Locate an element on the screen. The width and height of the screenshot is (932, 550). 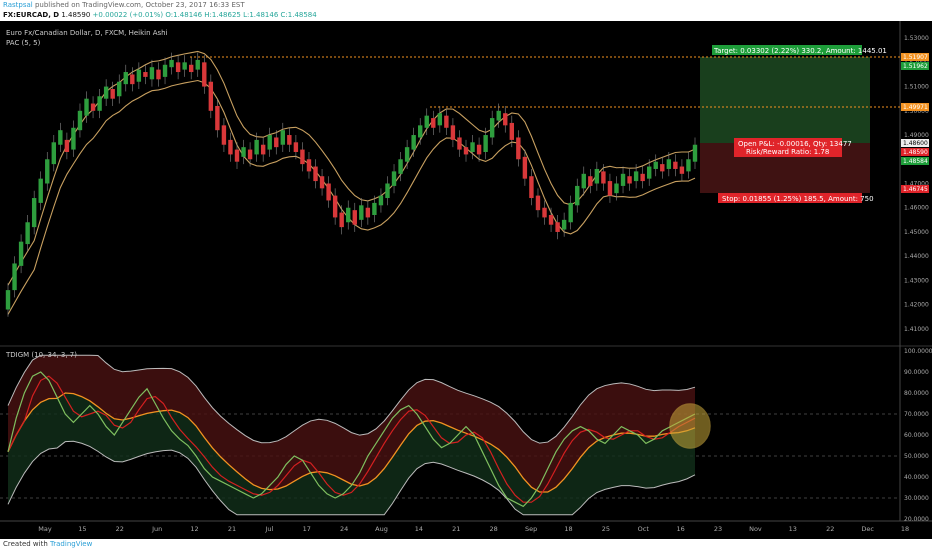
time-tick-label: 16 is located at coordinates (681, 529).